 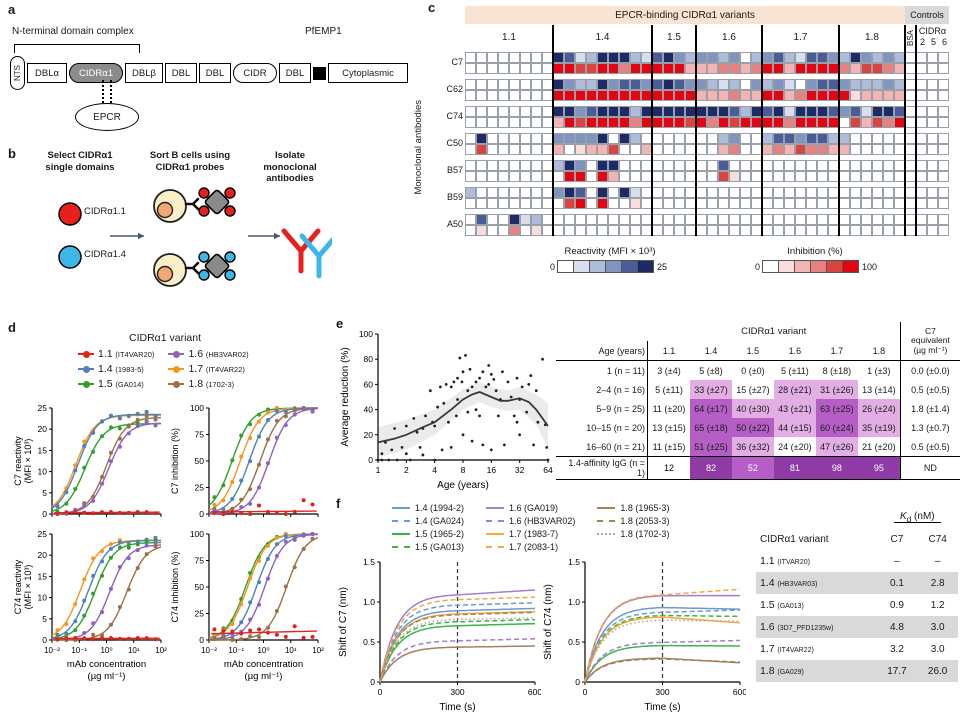 What do you see at coordinates (23, 461) in the screenshot?
I see `svg-text: C7 reactivity(MFI × 10³)` at bounding box center [23, 461].